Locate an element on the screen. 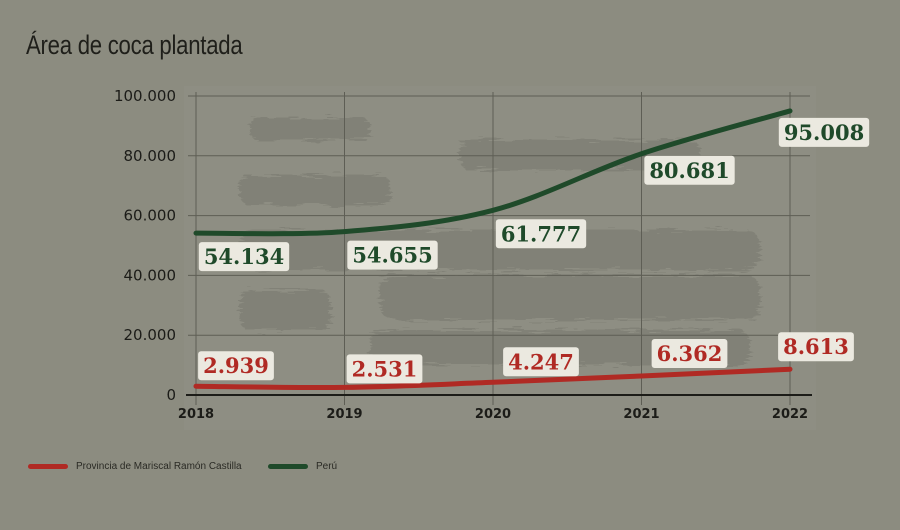 Image resolution: width=900 pixels, height=530 pixels. legend-item-mariscal: Provincia de Mariscal Ramón Castilla is located at coordinates (135, 466).